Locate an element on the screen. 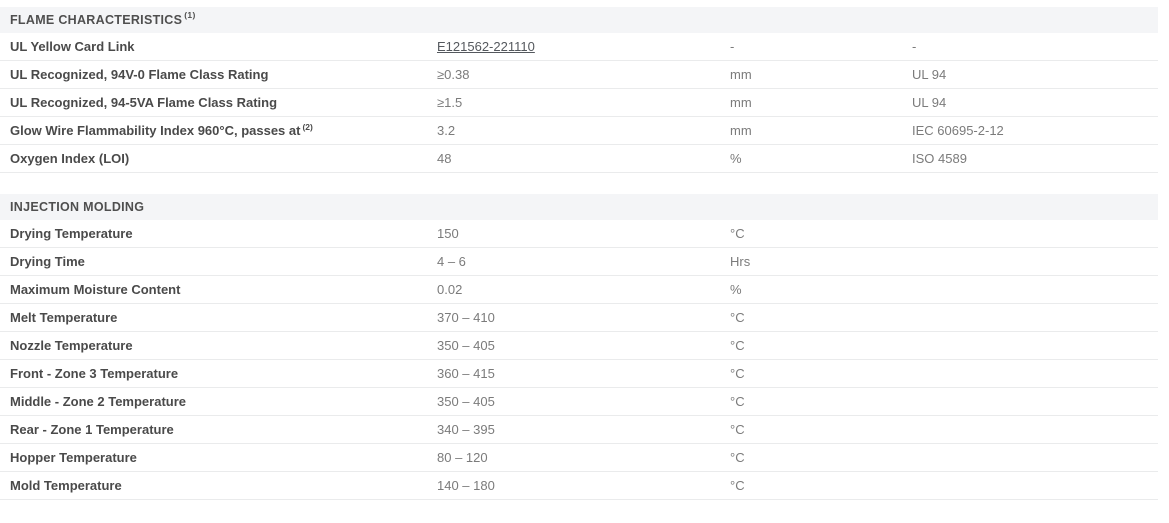  property-name: Drying Temperature is located at coordinates (71, 233).